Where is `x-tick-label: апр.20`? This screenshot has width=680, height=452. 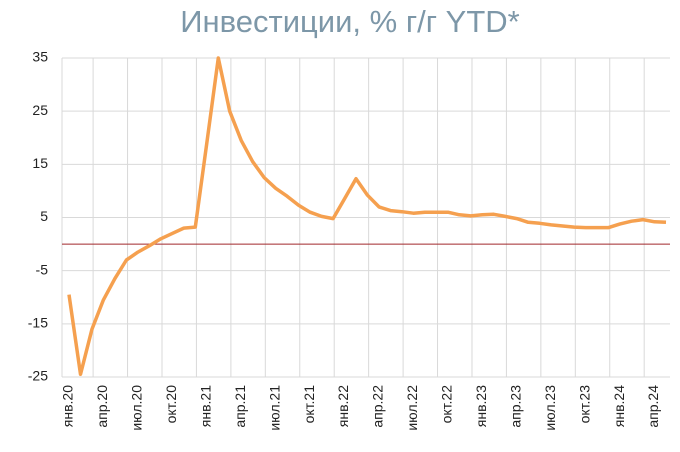 x-tick-label: апр.20 is located at coordinates (102, 406).